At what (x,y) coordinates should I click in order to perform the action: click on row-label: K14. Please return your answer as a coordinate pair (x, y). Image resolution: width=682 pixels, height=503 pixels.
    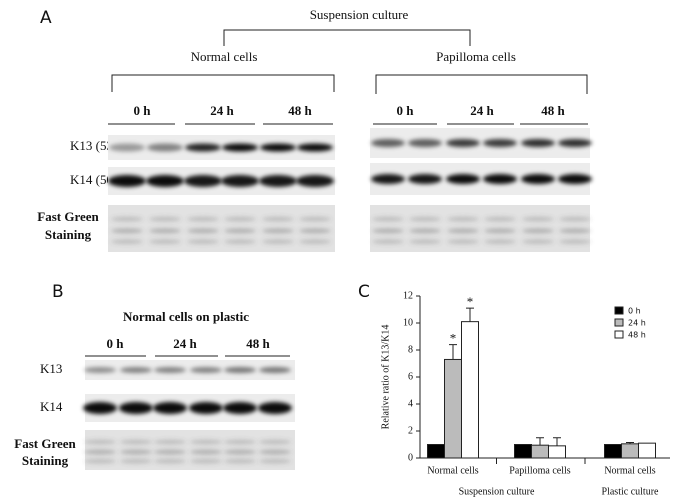
    Looking at the image, I should click on (51, 406).